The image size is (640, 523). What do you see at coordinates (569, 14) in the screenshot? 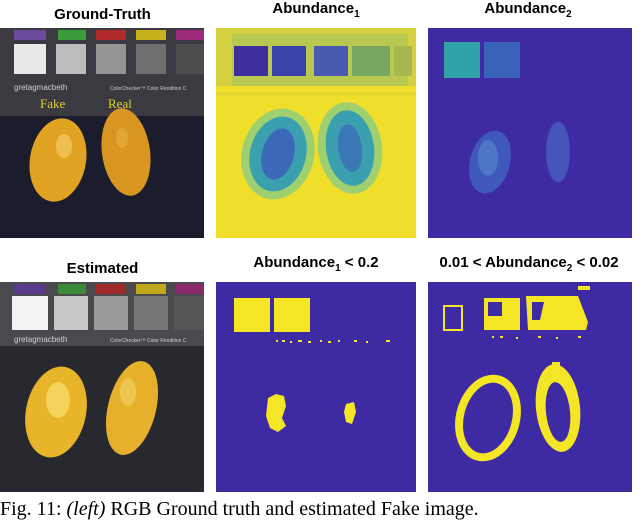
I see `abundance2-title-sub: 2` at bounding box center [569, 14].